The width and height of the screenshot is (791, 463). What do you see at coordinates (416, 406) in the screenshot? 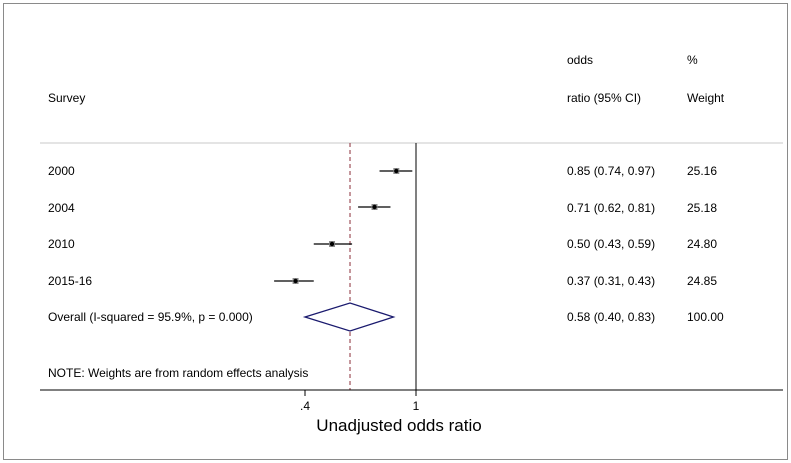
I see `x-tick-label: 1` at bounding box center [416, 406].